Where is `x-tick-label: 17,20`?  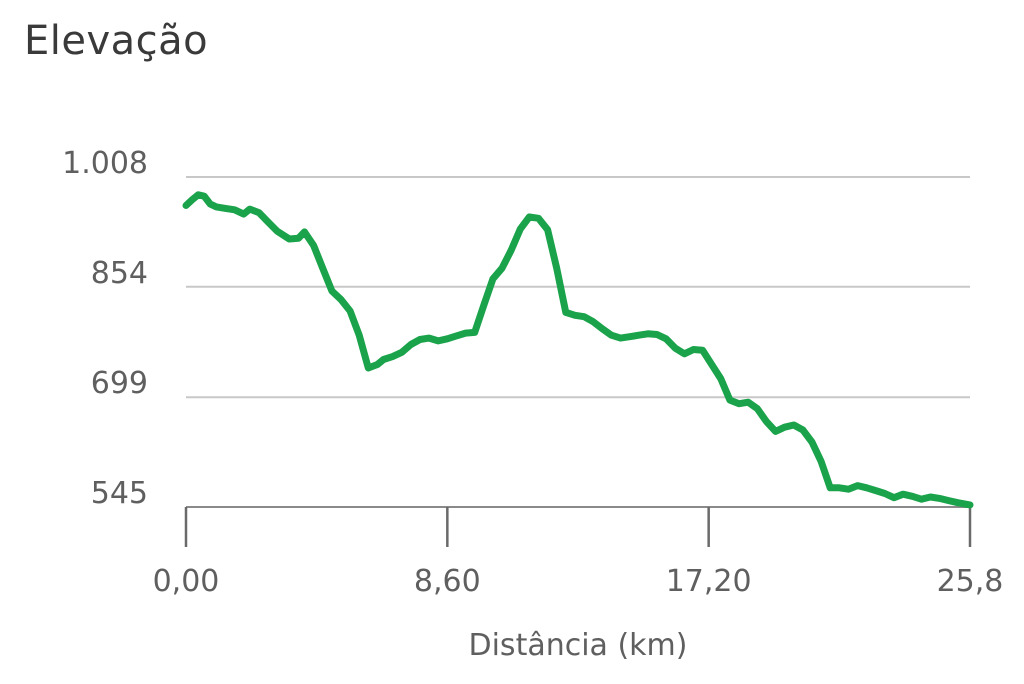 x-tick-label: 17,20 is located at coordinates (709, 581).